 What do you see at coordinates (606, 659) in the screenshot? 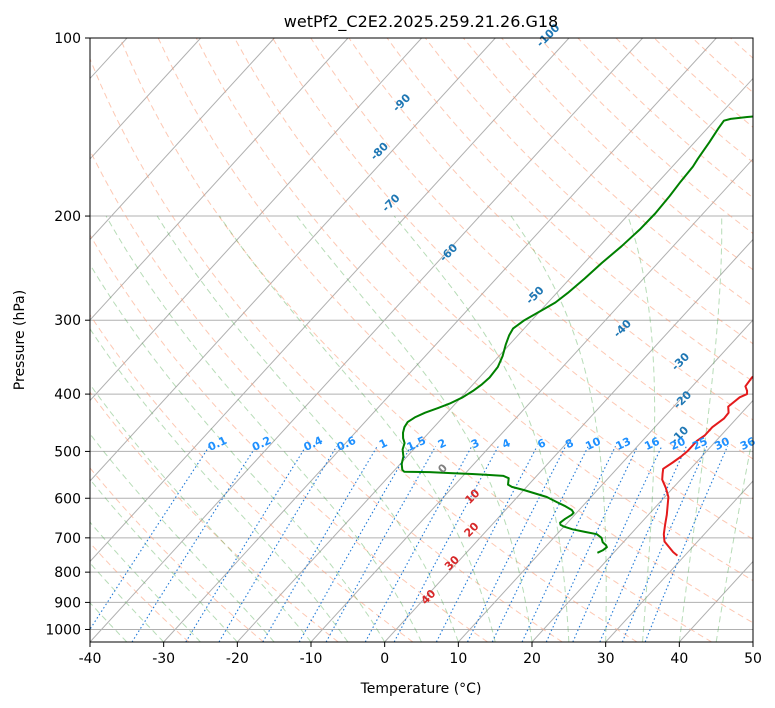
I see `x-tick-label: 30` at bounding box center [606, 659].